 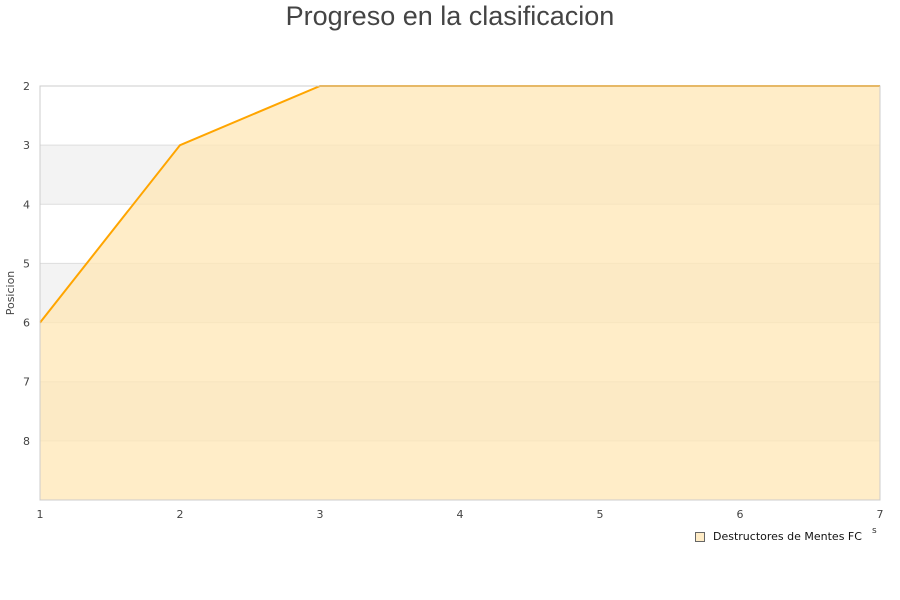 What do you see at coordinates (600, 514) in the screenshot?
I see `x-tick-label: 5` at bounding box center [600, 514].